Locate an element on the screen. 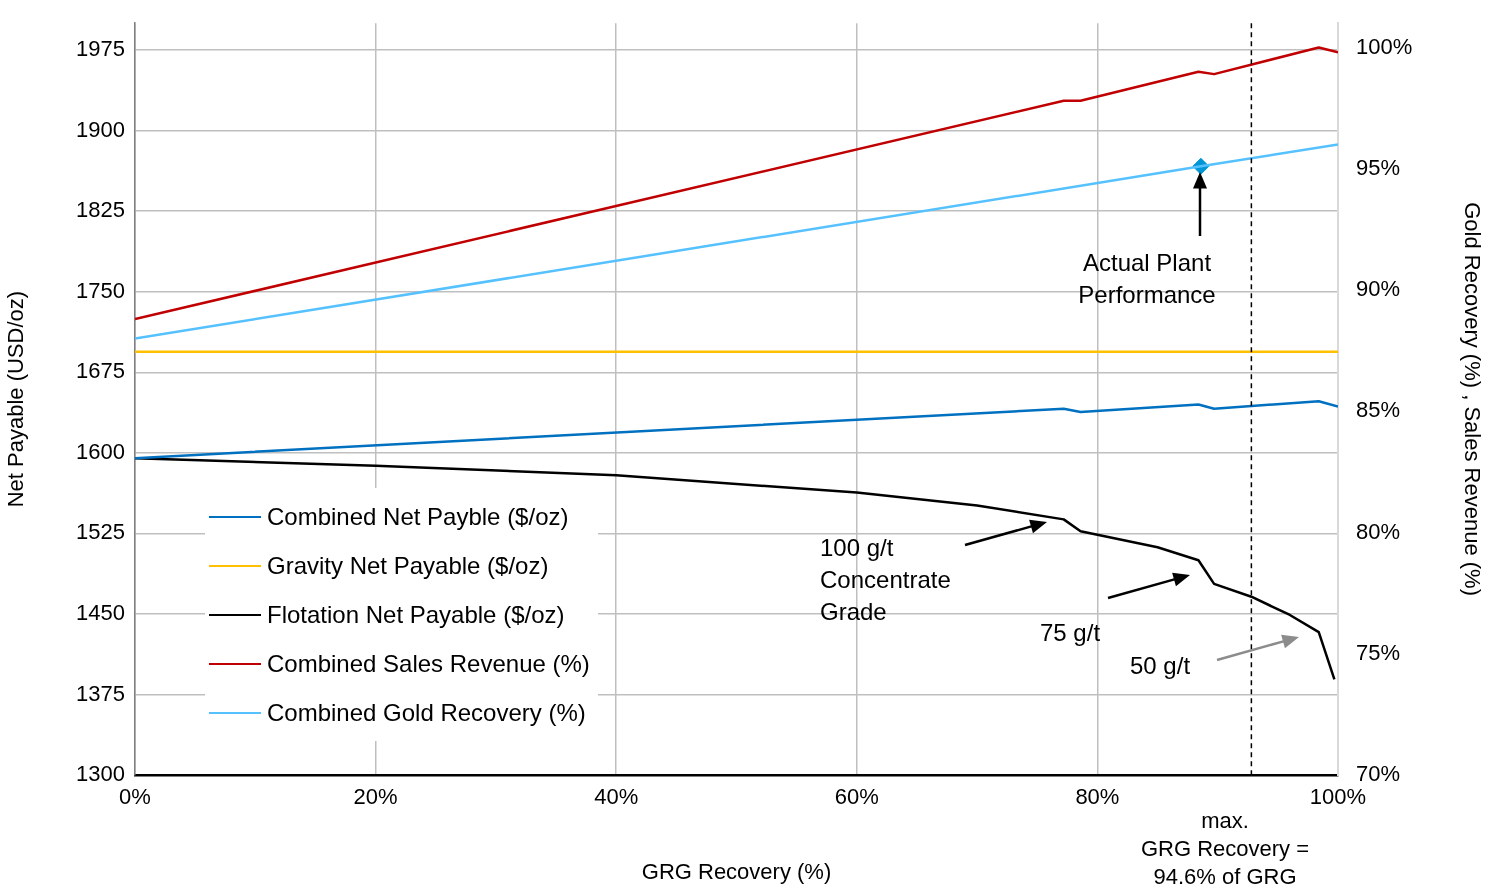 The width and height of the screenshot is (1488, 890). y-axis-title: Net Payable (USD/oz) is located at coordinates (16, 399).